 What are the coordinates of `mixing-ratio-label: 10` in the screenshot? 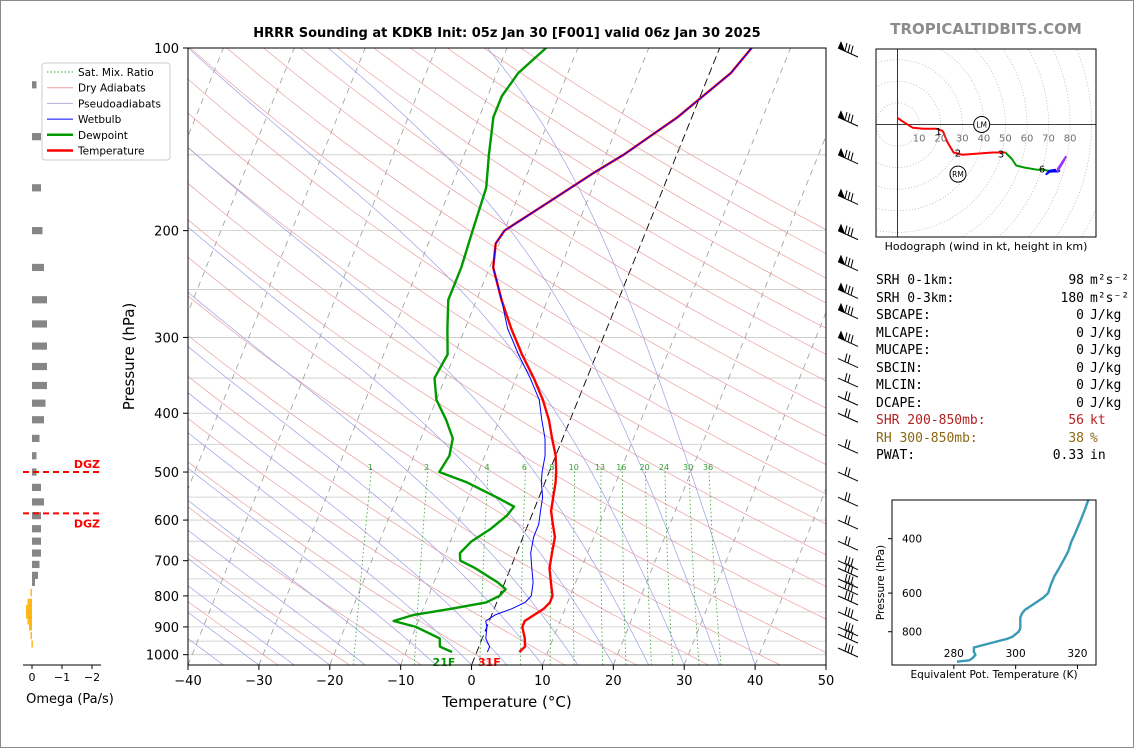 It's located at (574, 467).